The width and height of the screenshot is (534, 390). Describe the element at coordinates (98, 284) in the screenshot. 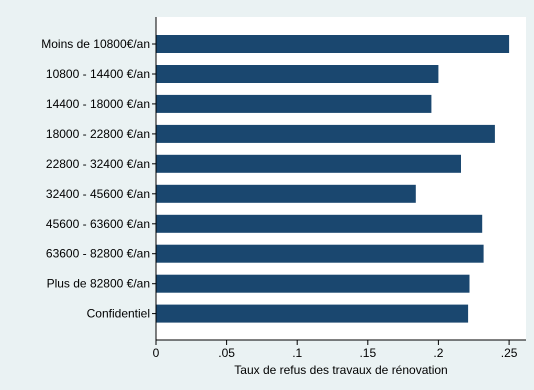

I see `y-tick-label: Plus de 82800 €/an` at that location.